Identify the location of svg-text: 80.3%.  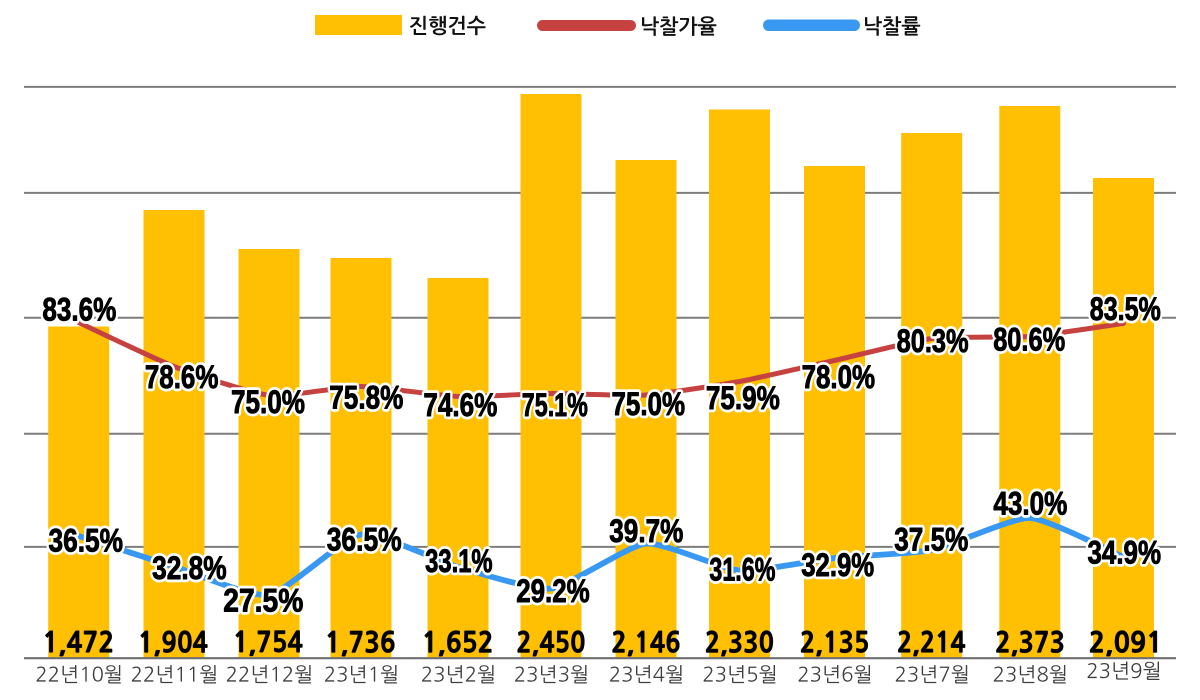
(933, 341).